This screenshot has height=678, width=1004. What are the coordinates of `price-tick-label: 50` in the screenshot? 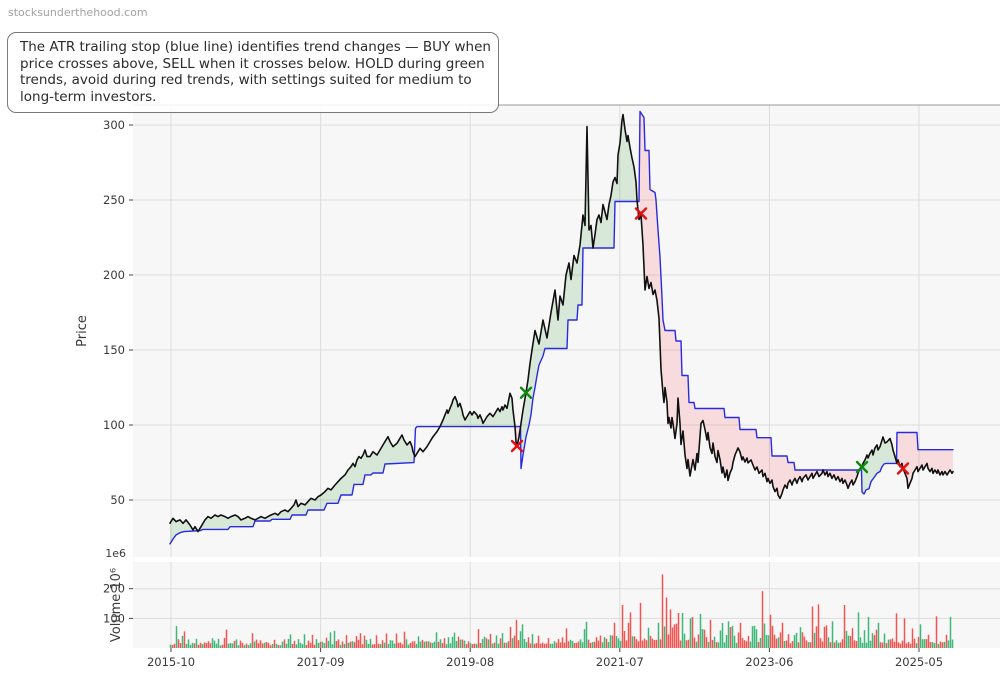 It's located at (117, 500).